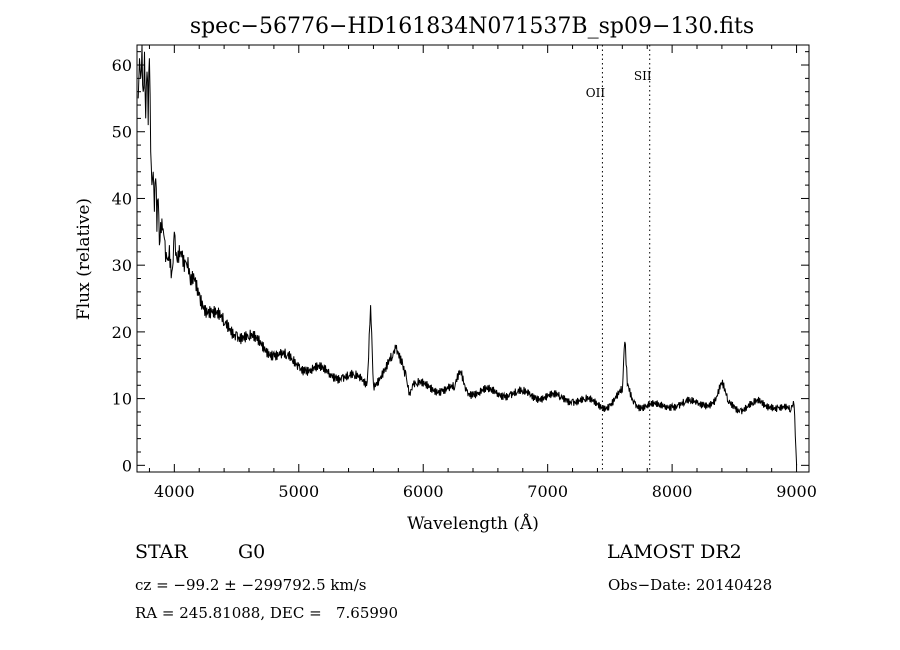 This screenshot has height=650, width=900. What do you see at coordinates (267, 613) in the screenshot?
I see `coordinates-readout: RA = 245.81088, DEC = 7.65990` at bounding box center [267, 613].